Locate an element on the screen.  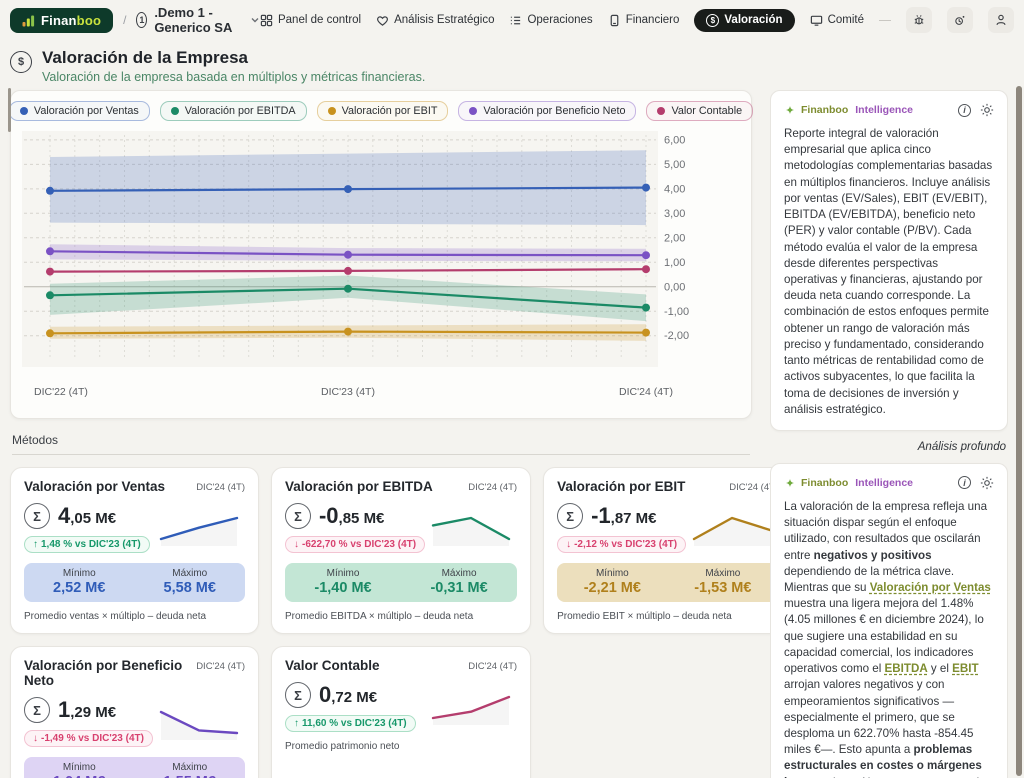
app-logo: Finanboo is located at coordinates (62, 20).